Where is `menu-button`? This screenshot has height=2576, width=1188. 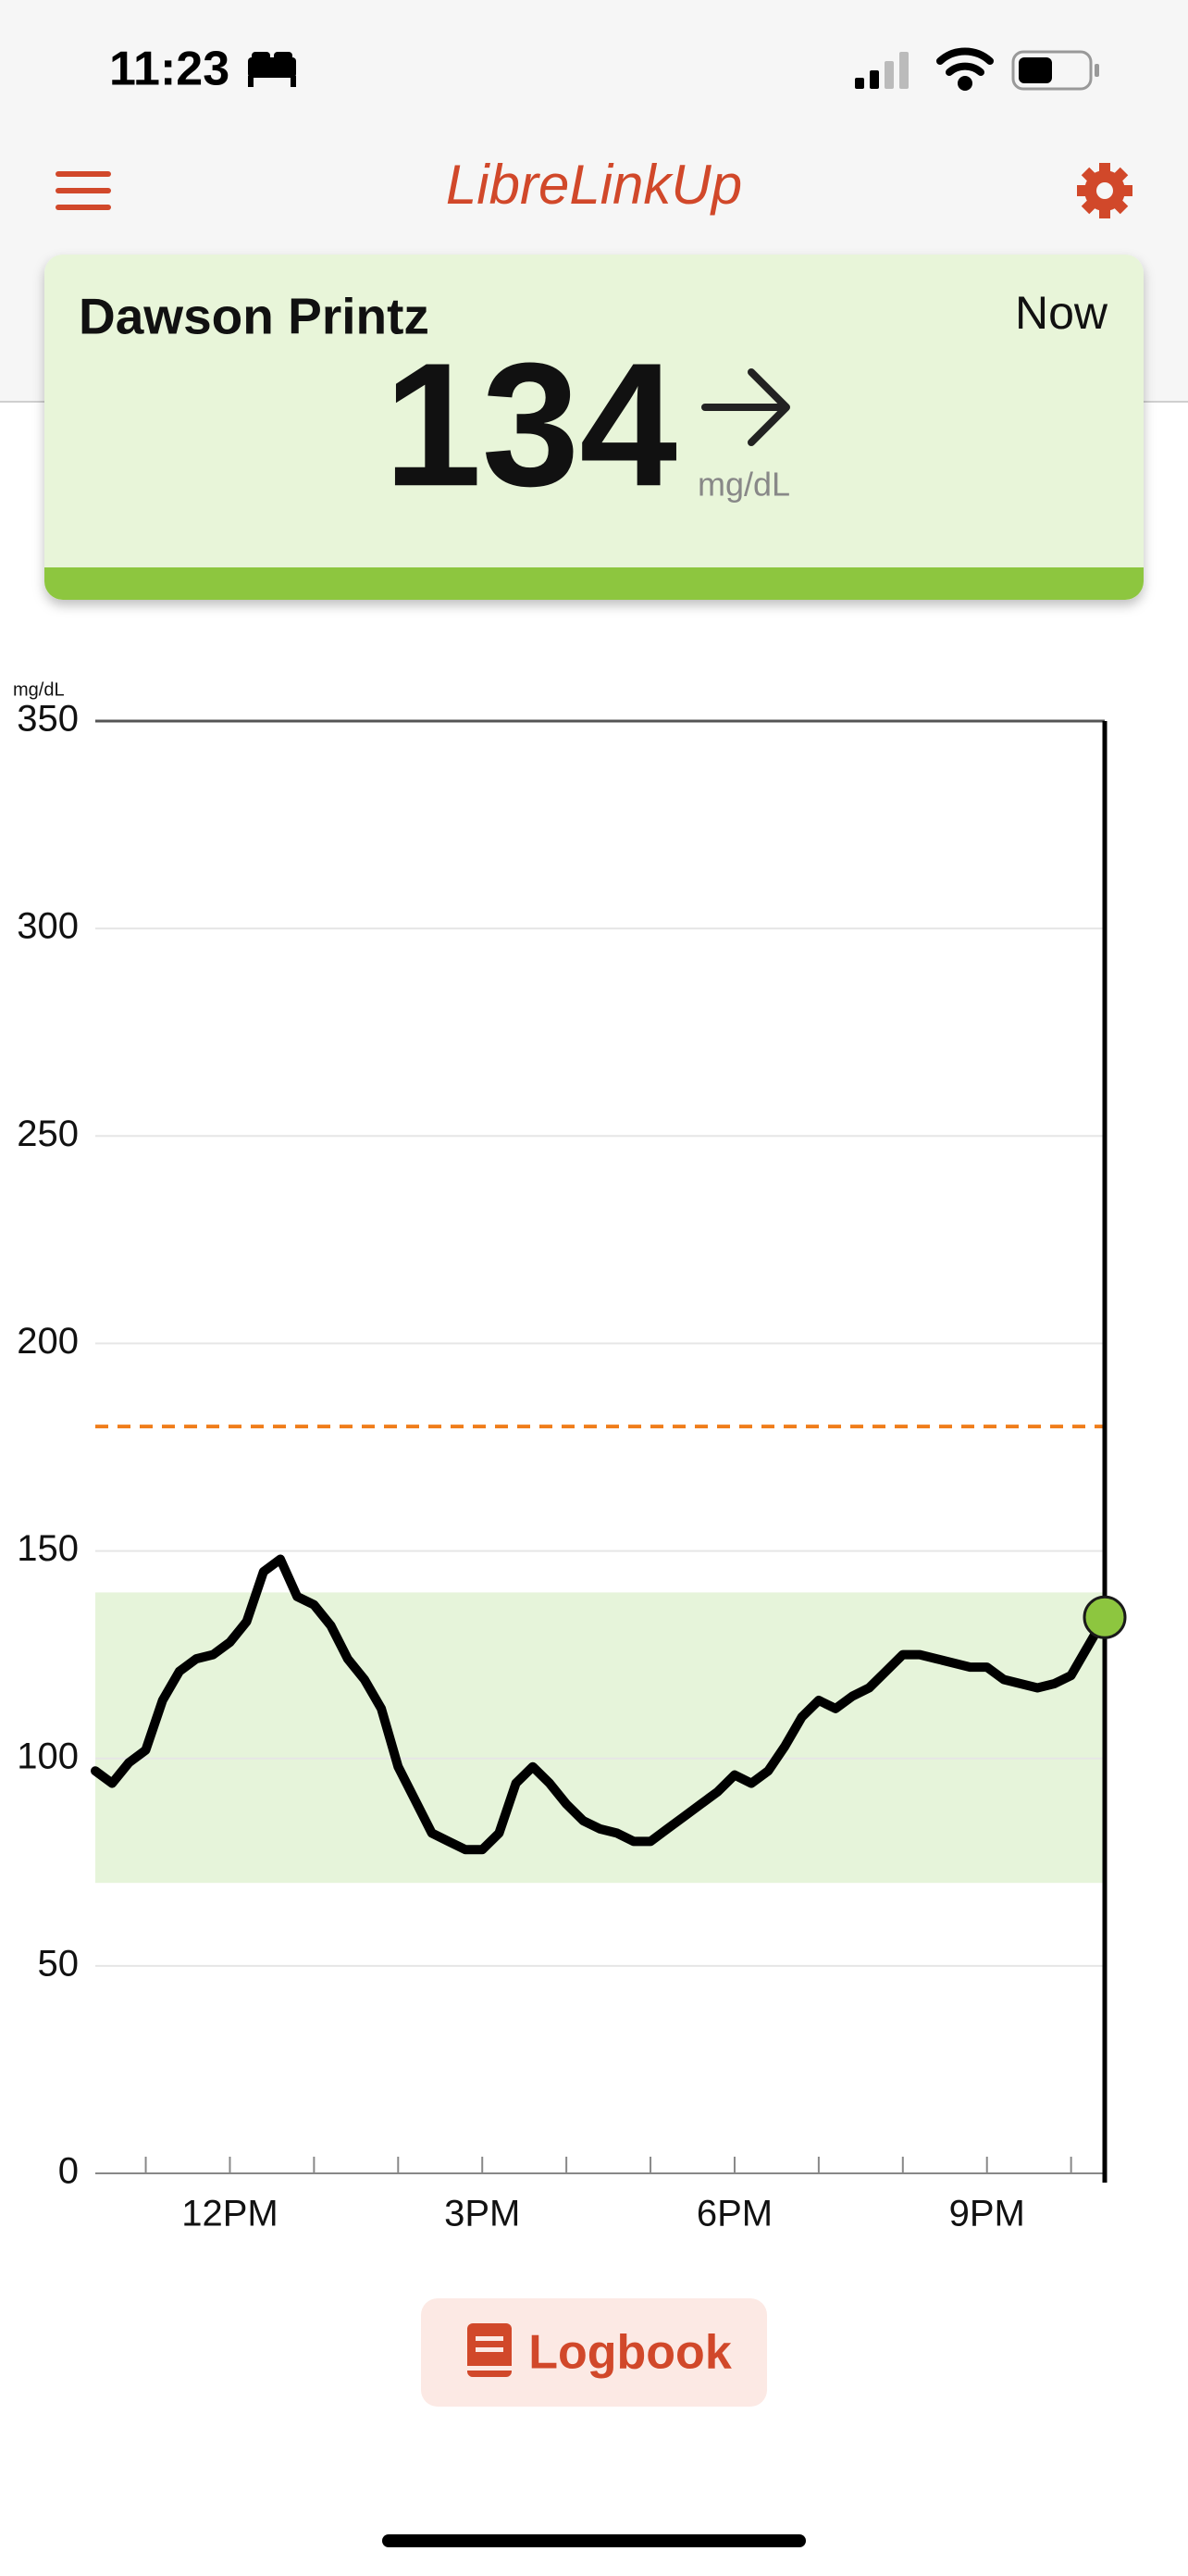 menu-button is located at coordinates (83, 190).